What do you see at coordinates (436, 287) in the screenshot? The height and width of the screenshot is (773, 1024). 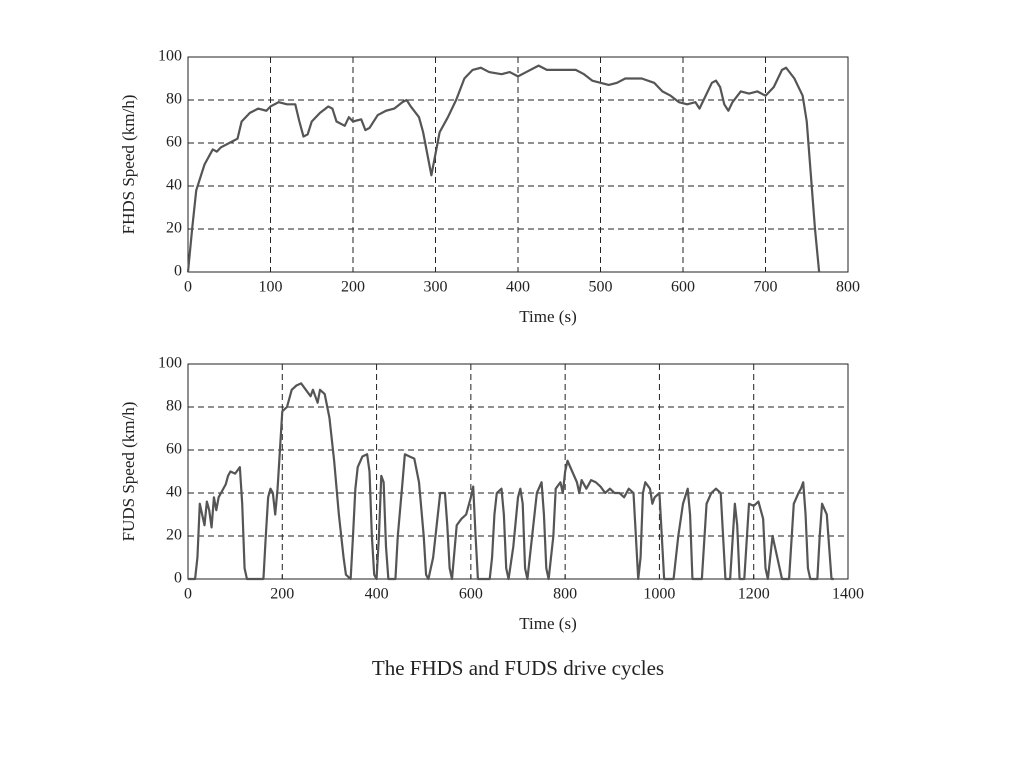 I see `x-tick-label: 300` at bounding box center [436, 287].